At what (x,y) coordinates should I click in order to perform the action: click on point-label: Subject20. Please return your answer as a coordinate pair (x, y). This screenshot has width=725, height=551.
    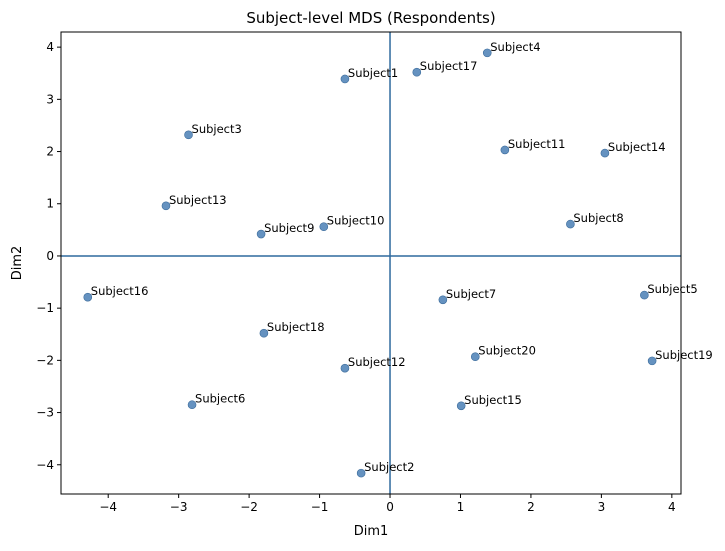
    Looking at the image, I should click on (507, 351).